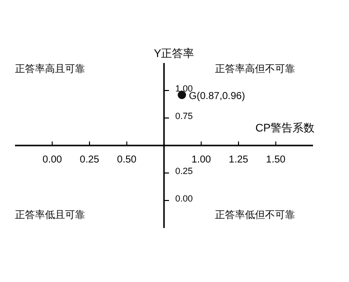 The image size is (349, 282). Describe the element at coordinates (255, 69) in the screenshot. I see `annotation: 正答率高但不可靠` at that location.